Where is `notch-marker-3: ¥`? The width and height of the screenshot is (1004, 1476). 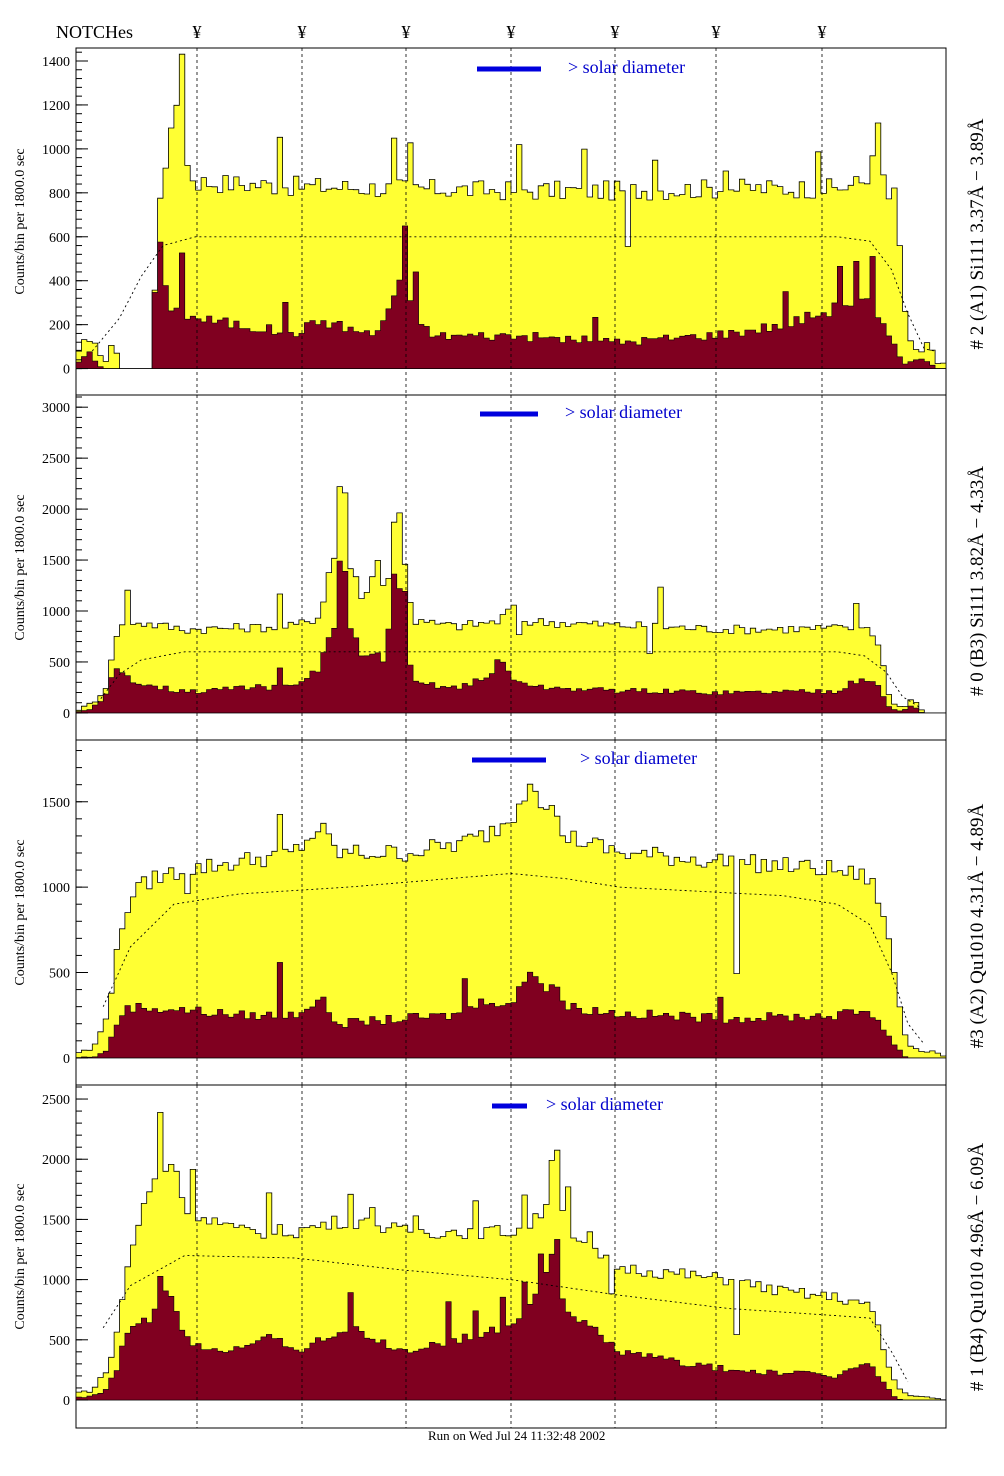
notch-marker-3: ¥ is located at coordinates (406, 32).